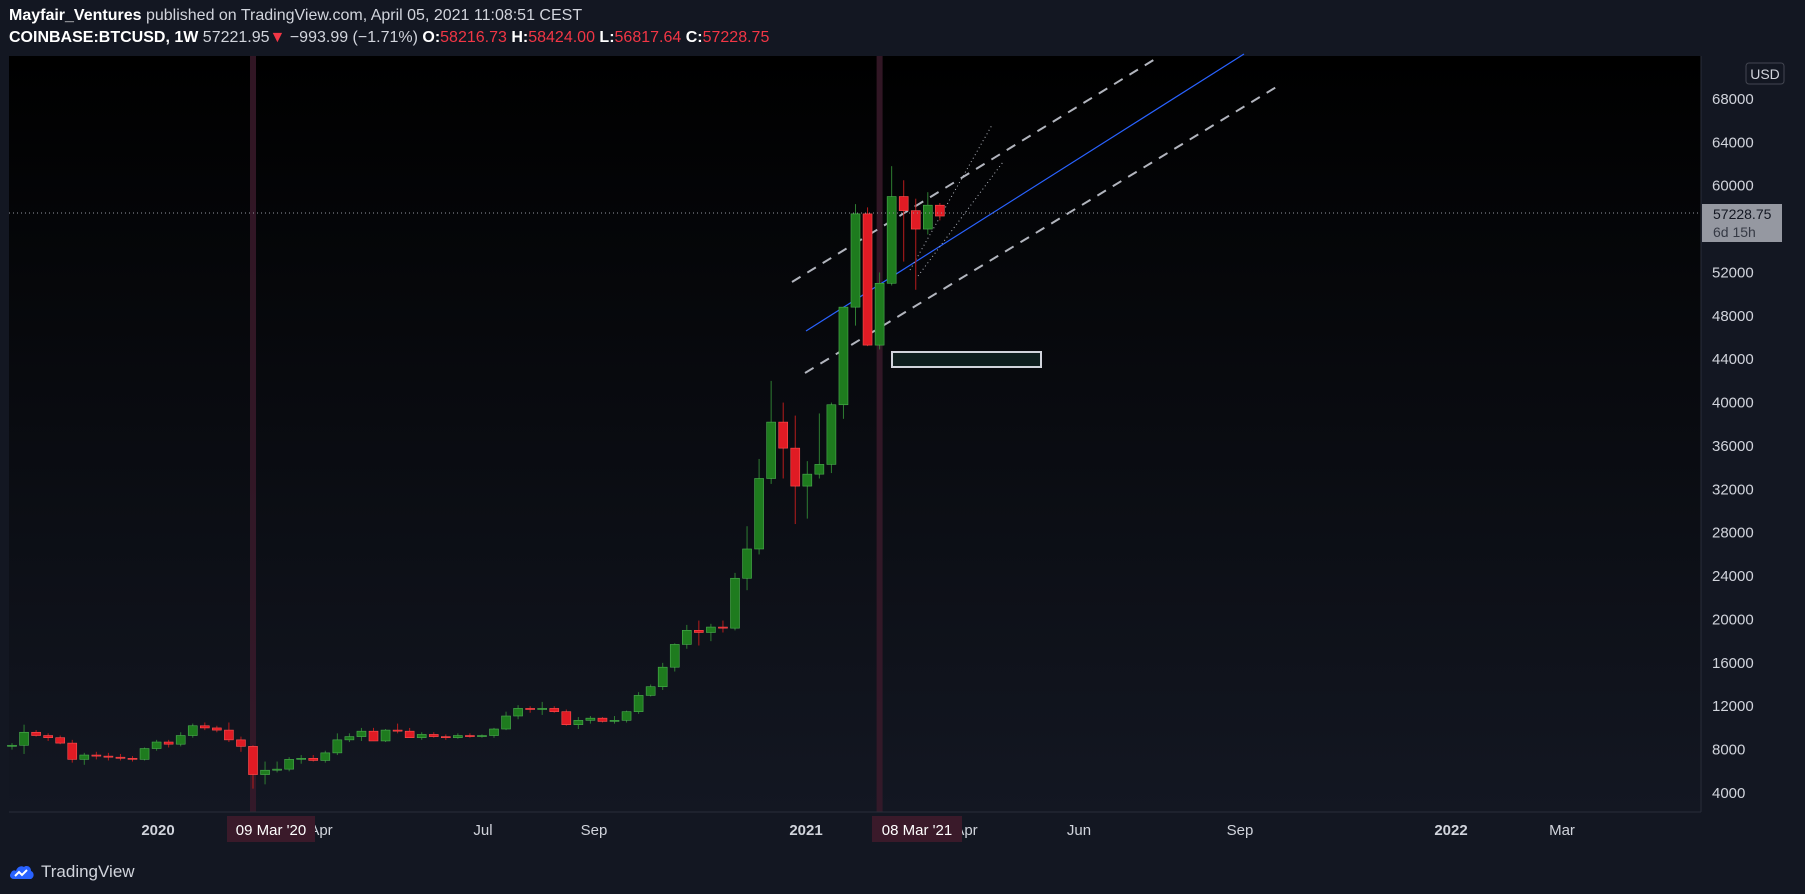  What do you see at coordinates (1079, 830) in the screenshot?
I see `time-tick-label: Jun` at bounding box center [1079, 830].